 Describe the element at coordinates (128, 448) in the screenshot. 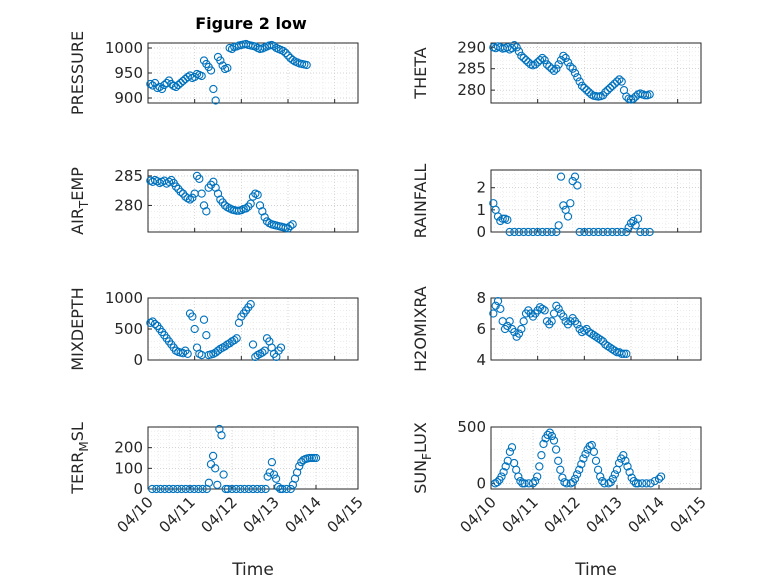

I see `y-tick-label: 200` at that location.